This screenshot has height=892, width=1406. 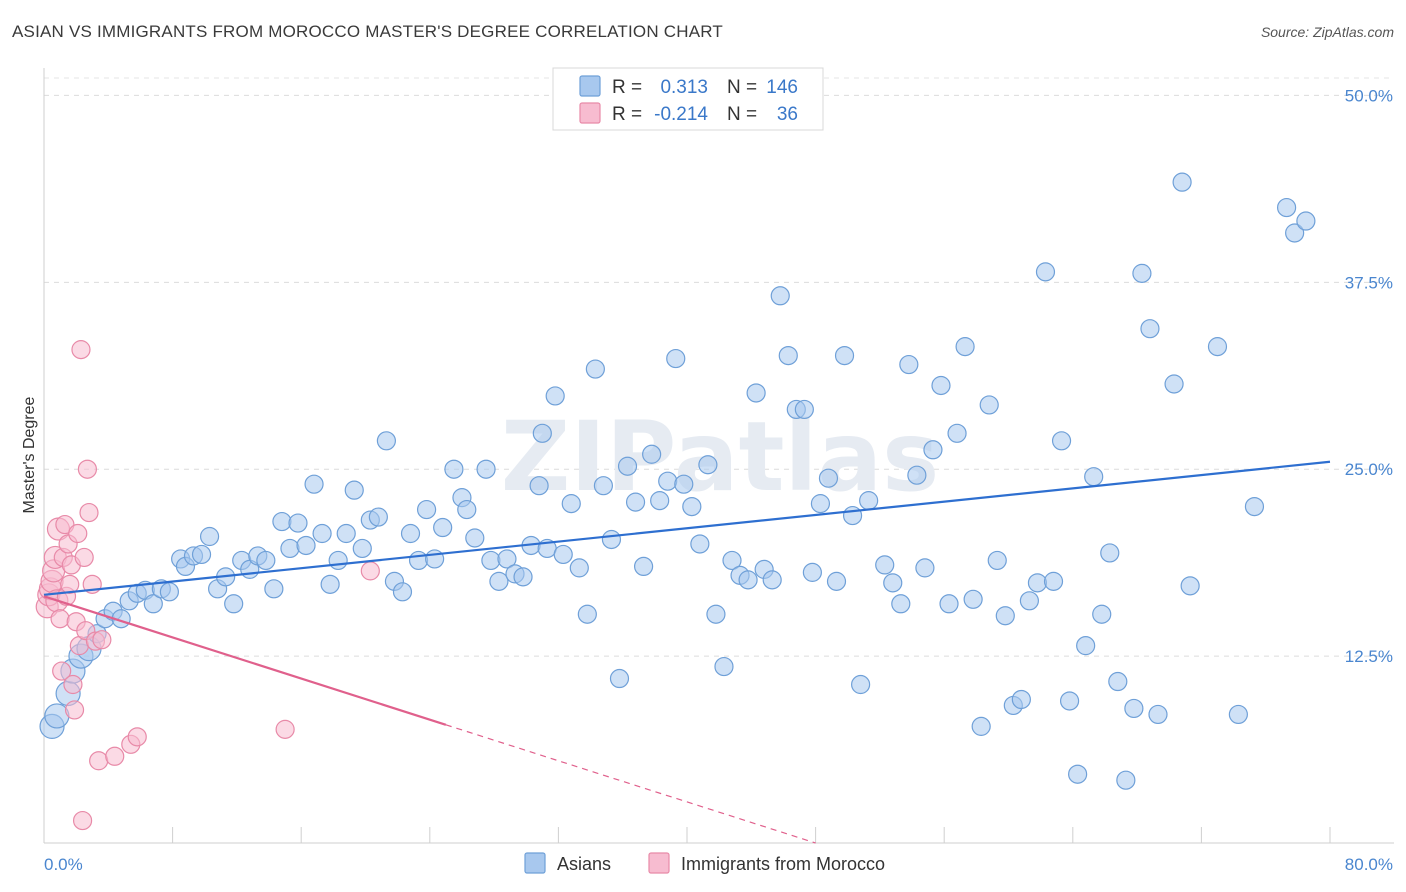 I want to click on y-tick-label-2: 37.5%, so click(x=1369, y=282).